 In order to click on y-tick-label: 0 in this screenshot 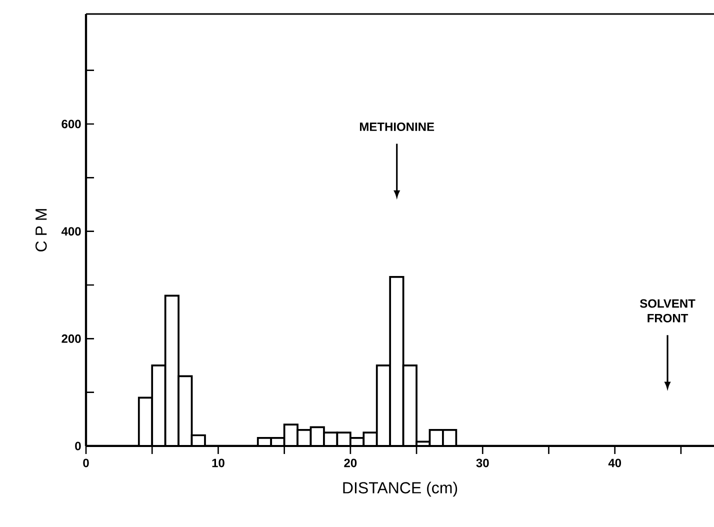, I will do `click(78, 446)`.